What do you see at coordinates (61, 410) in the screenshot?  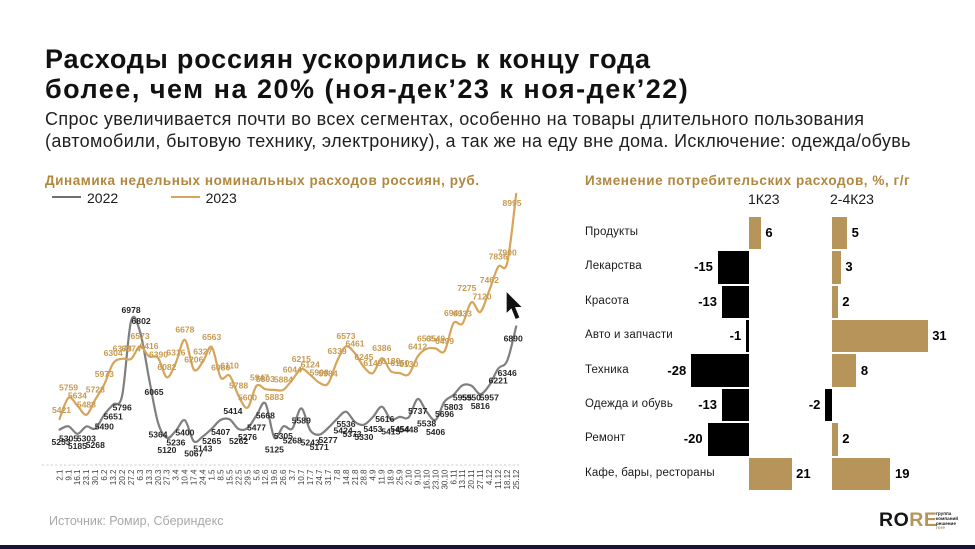 I see `svg-text: 5421` at bounding box center [61, 410].